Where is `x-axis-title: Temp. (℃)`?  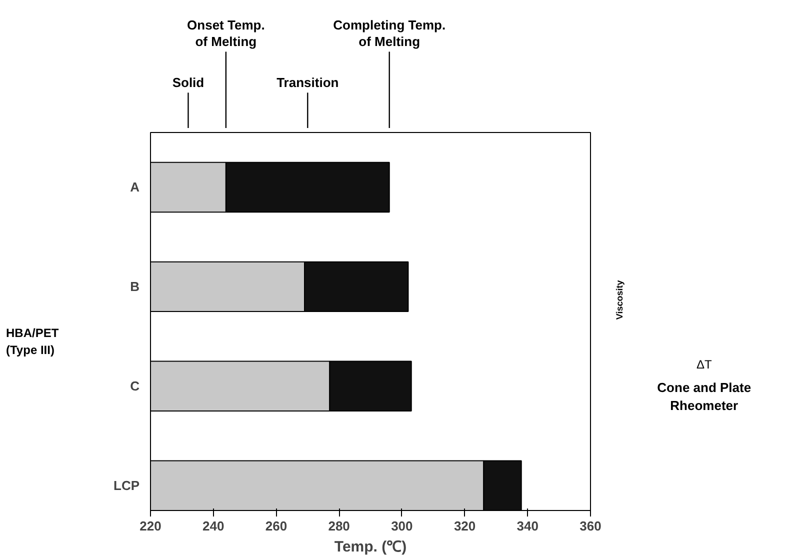 x-axis-title: Temp. (℃) is located at coordinates (370, 547).